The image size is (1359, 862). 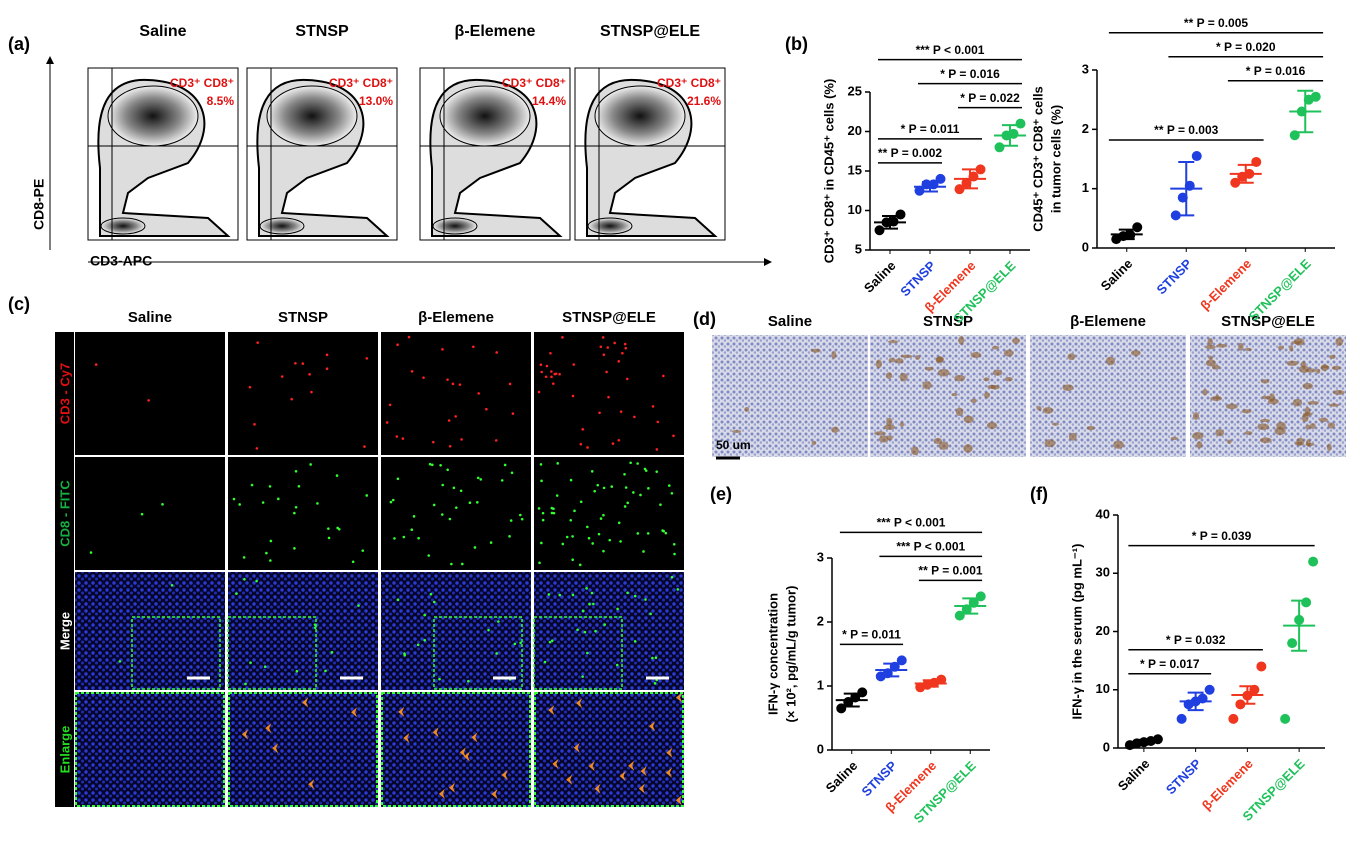 What do you see at coordinates (123, 226) in the screenshot?
I see `flow-density` at bounding box center [123, 226].